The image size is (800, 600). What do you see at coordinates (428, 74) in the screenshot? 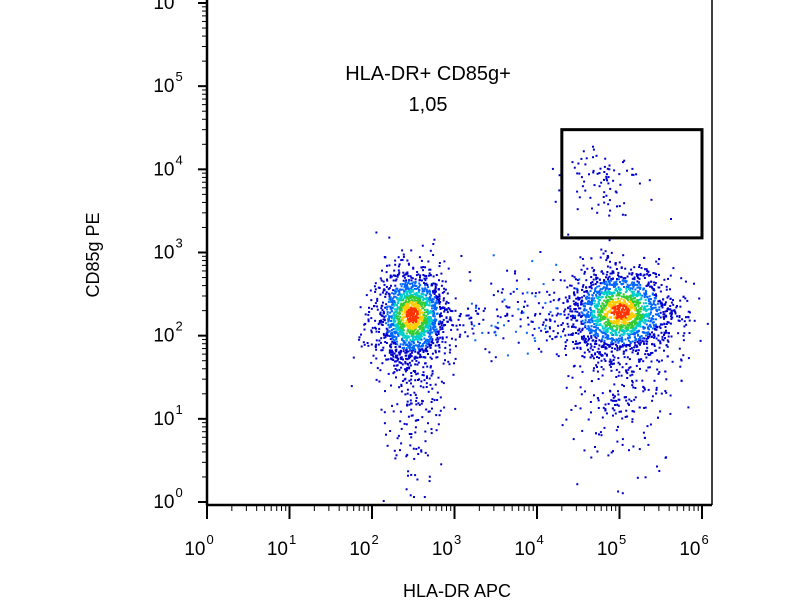
I see `gate-name-label: HLA-DR+ CD85g+` at bounding box center [428, 74].